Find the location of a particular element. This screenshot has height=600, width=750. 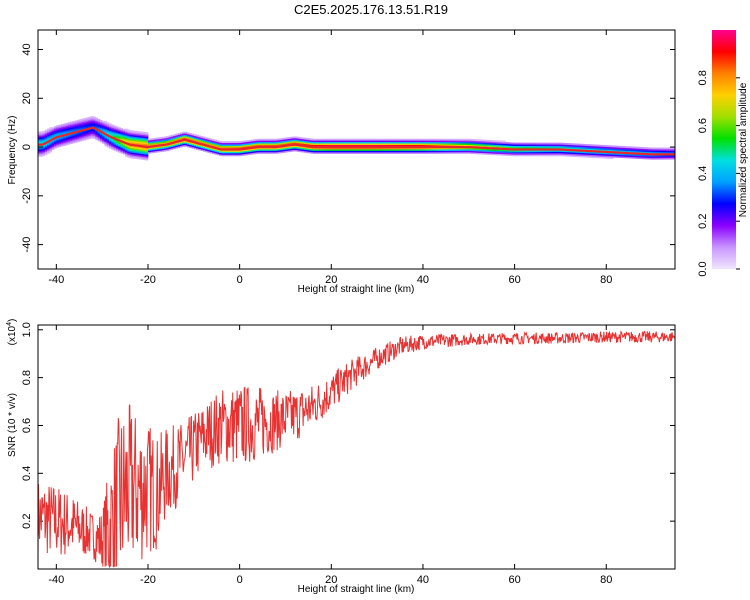

colorbar-tick-label: 0.8 is located at coordinates (703, 77).